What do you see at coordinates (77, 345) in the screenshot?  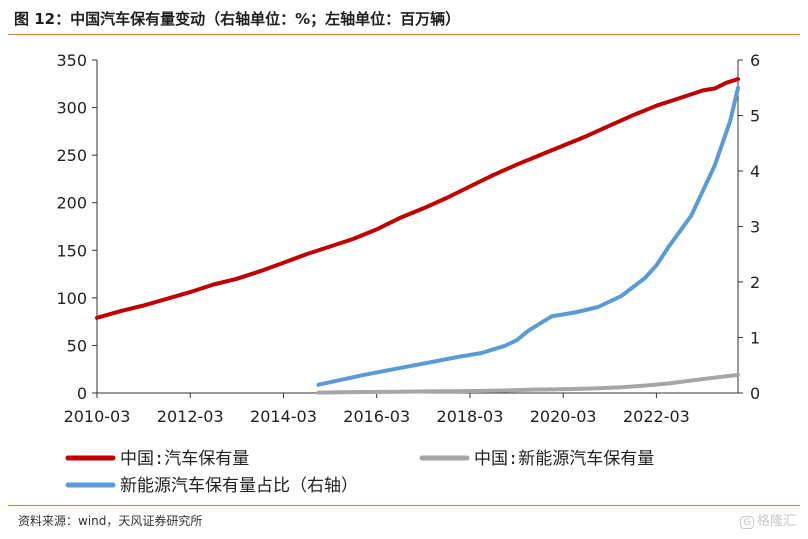 I see `left-tick-label: 50` at bounding box center [77, 345].